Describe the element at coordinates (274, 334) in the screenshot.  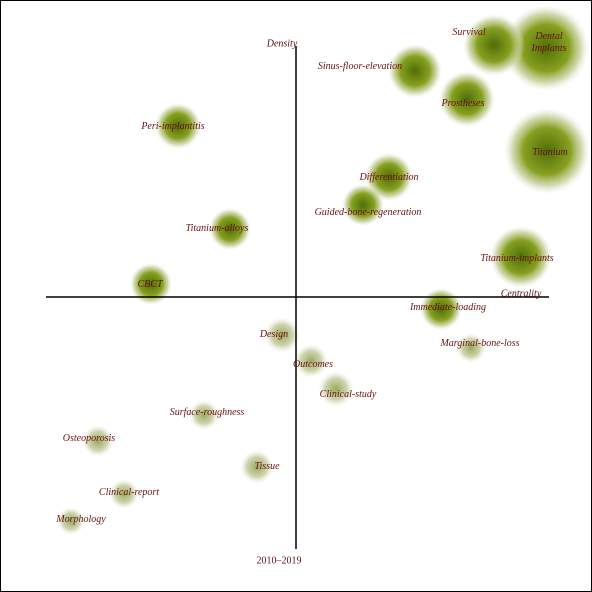
I see `node-label: Design` at that location.